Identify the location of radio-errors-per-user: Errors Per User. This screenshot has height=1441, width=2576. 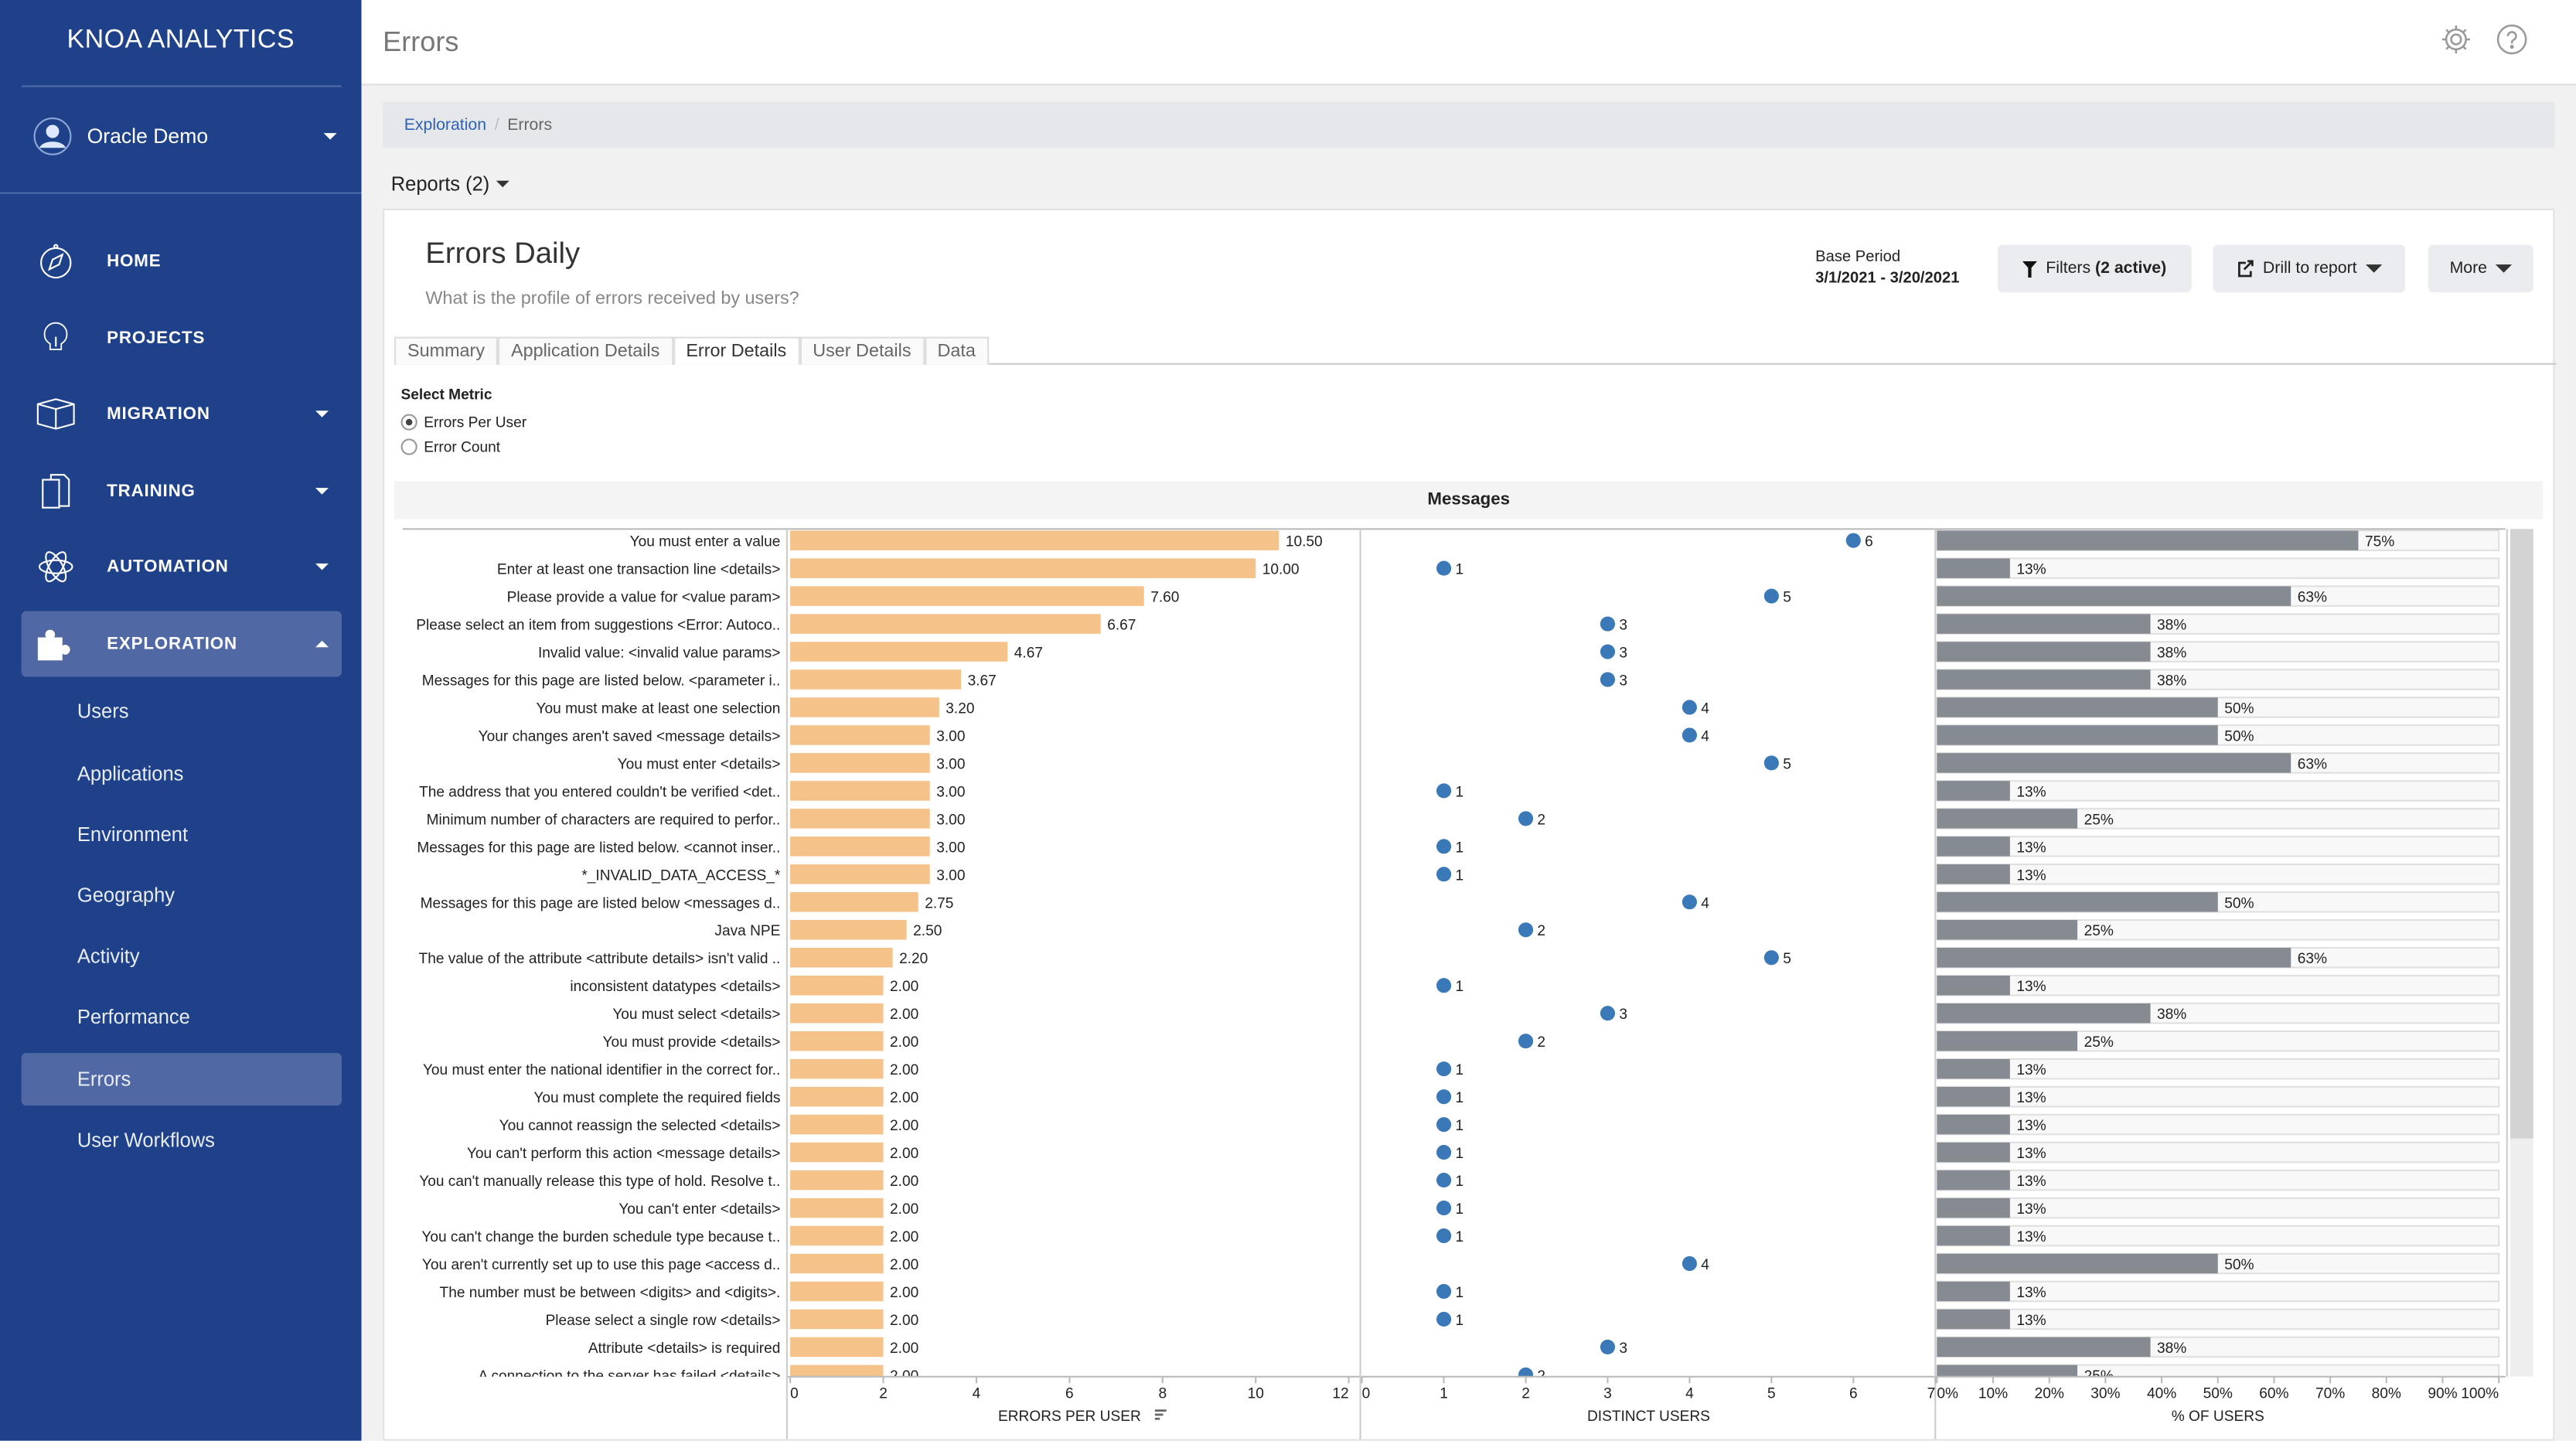
(463, 421).